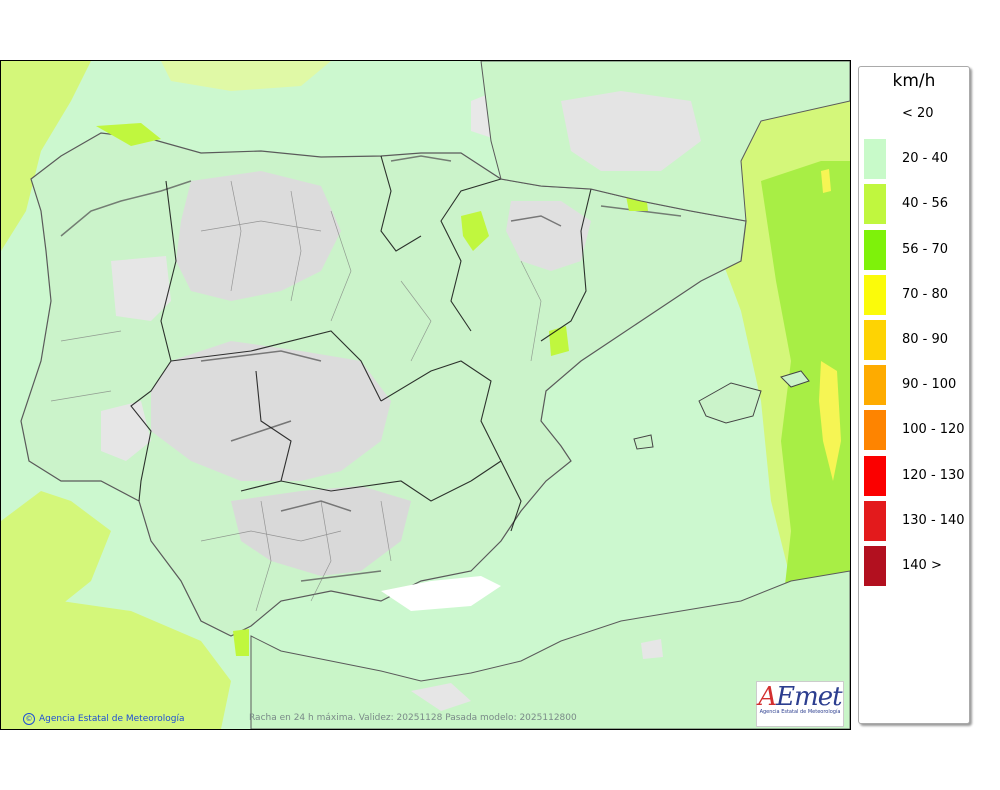  Describe the element at coordinates (929, 385) in the screenshot. I see `legend-label: 90 - 100` at that location.